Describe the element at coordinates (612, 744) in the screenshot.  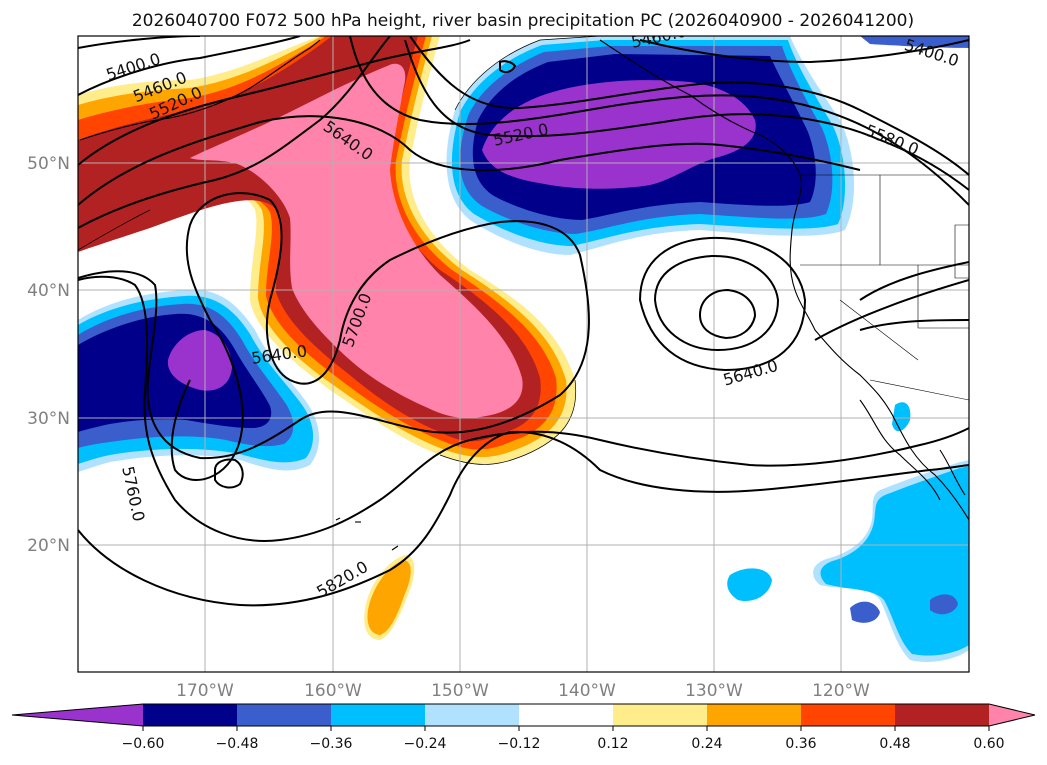
I see `colorbar-tick-label: 0.12` at that location.